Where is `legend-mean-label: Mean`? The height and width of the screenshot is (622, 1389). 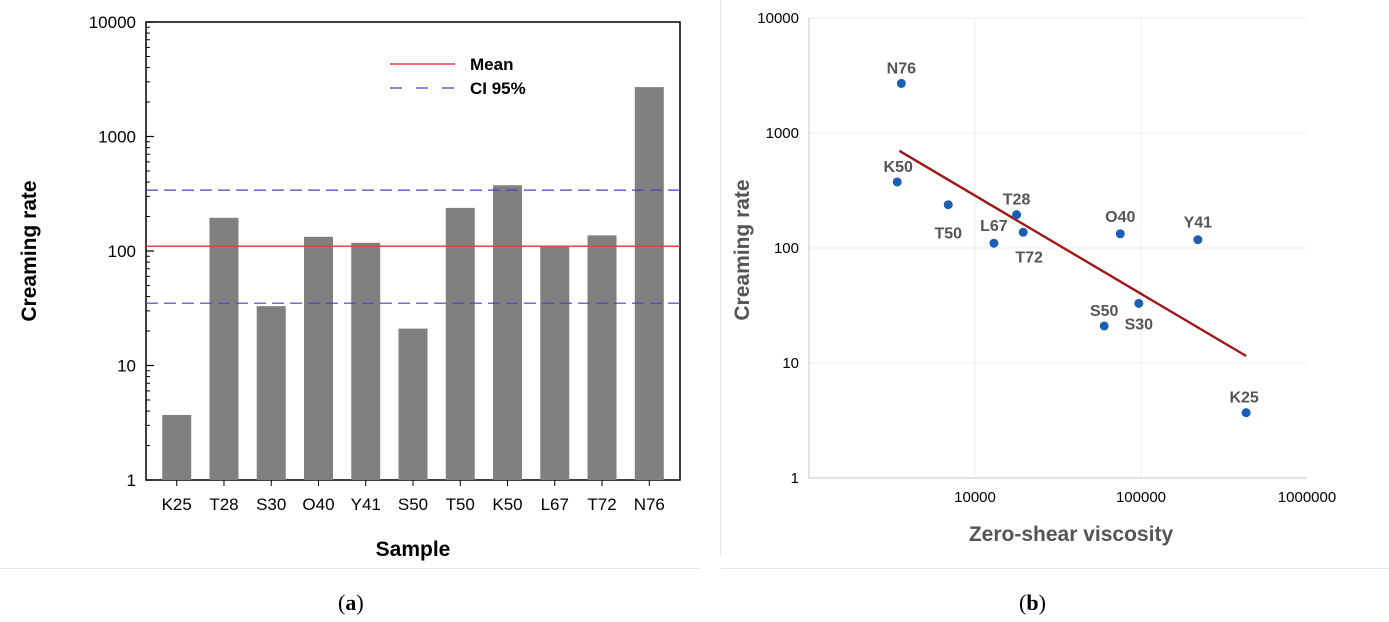 legend-mean-label: Mean is located at coordinates (491, 64).